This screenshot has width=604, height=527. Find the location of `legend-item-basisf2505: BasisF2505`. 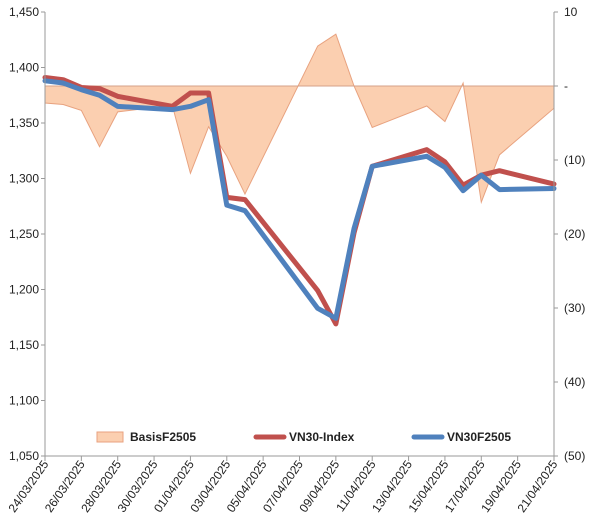

legend-item-basisf2505: BasisF2505 is located at coordinates (146, 437).